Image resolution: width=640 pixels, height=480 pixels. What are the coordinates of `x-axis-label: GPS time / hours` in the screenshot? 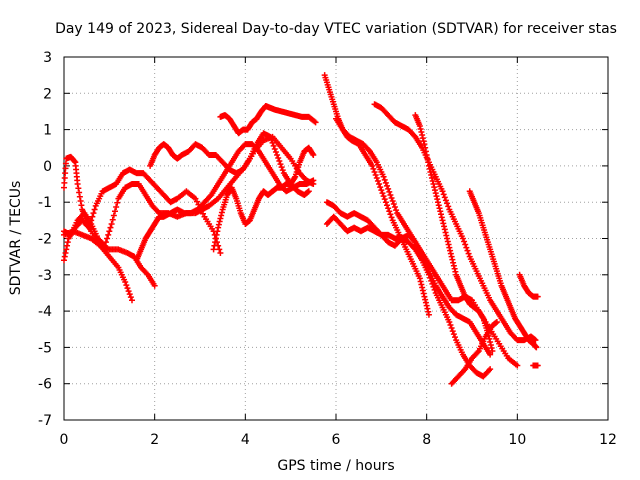 It's located at (335, 466).